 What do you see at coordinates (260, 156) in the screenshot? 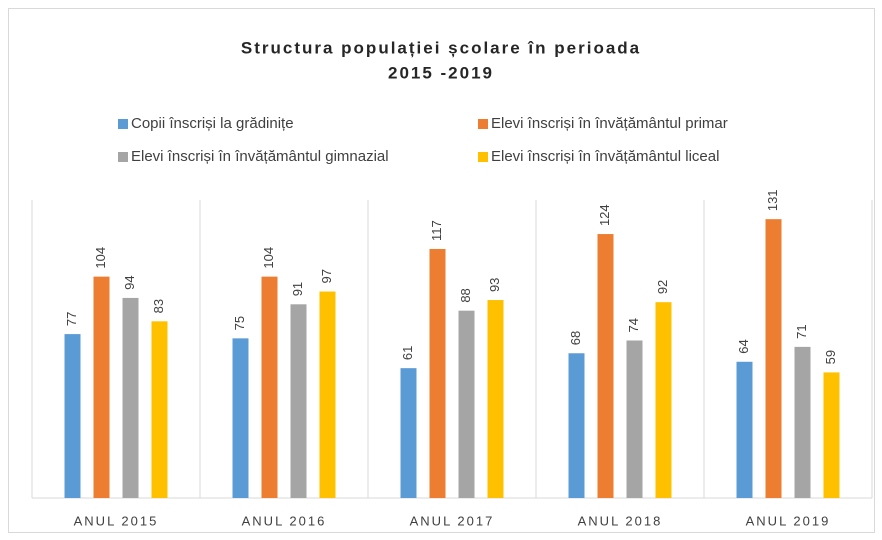
I see `legend-label: Elevi înscriși în învățământul gimnazial` at bounding box center [260, 156].